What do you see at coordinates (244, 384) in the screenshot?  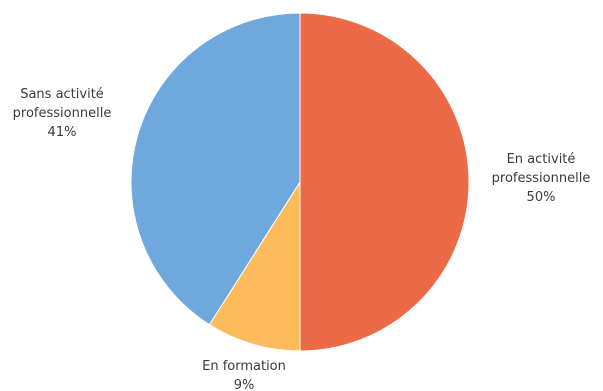 I see `slice-percent-1: 9%` at bounding box center [244, 384].